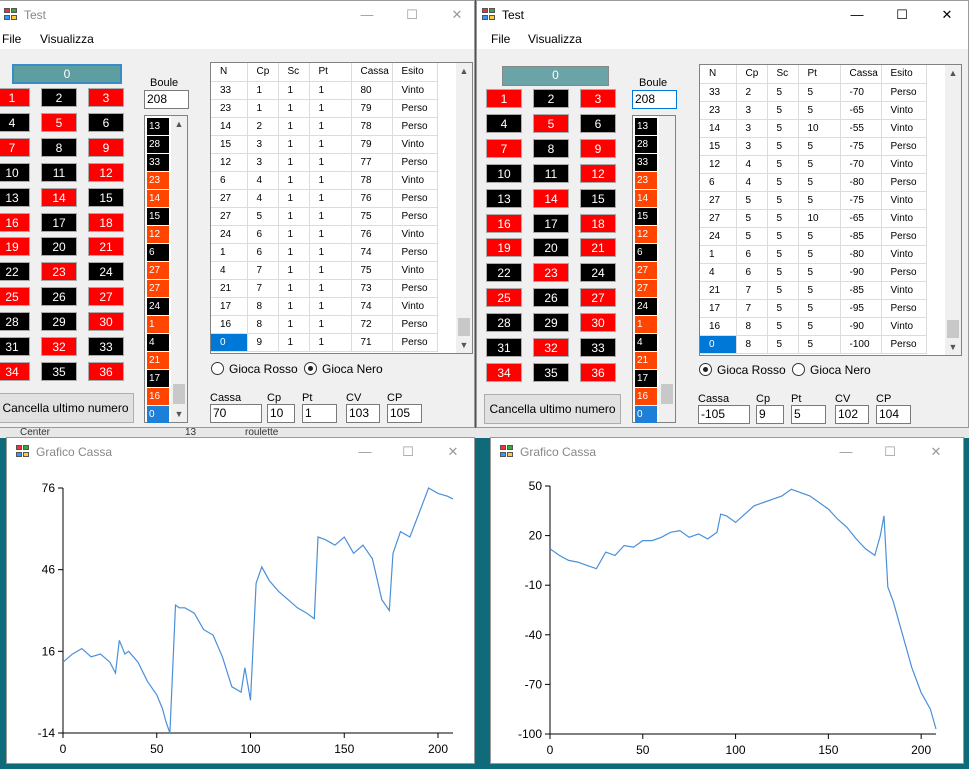  Describe the element at coordinates (752, 308) in the screenshot. I see `table-cell: 7` at that location.